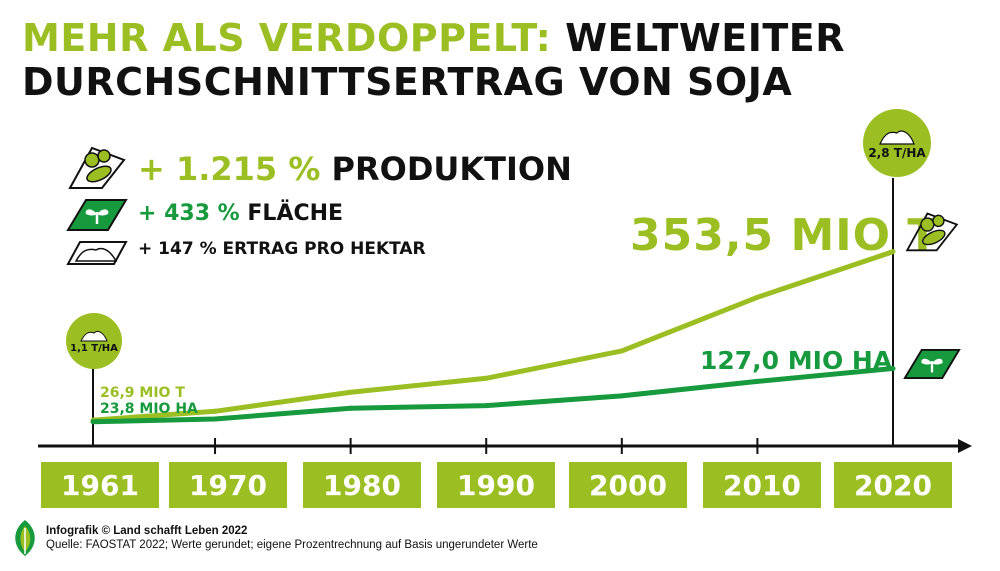  I want to click on leaf-logo-icon, so click(25, 538).